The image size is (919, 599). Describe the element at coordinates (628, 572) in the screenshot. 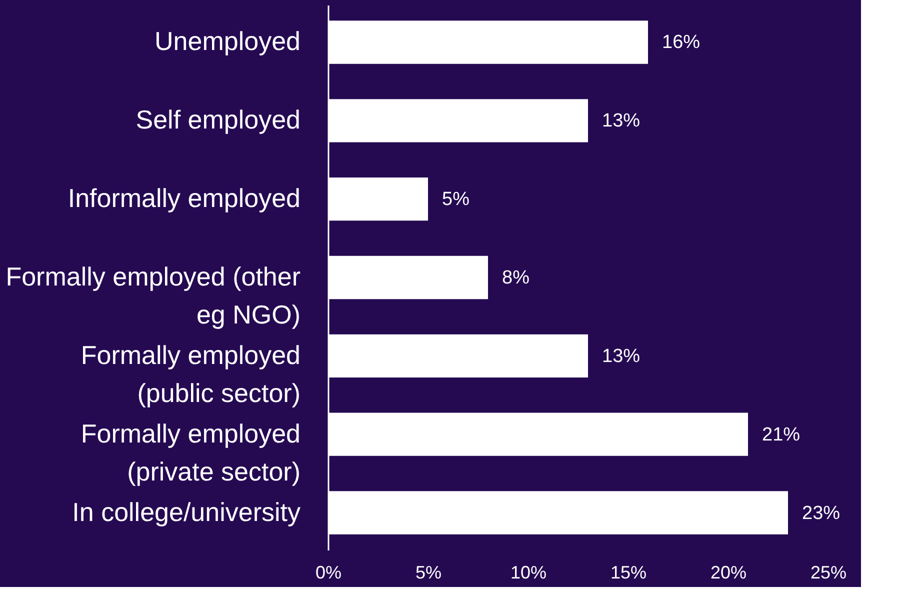

I see `x-tick-label: 15%` at that location.